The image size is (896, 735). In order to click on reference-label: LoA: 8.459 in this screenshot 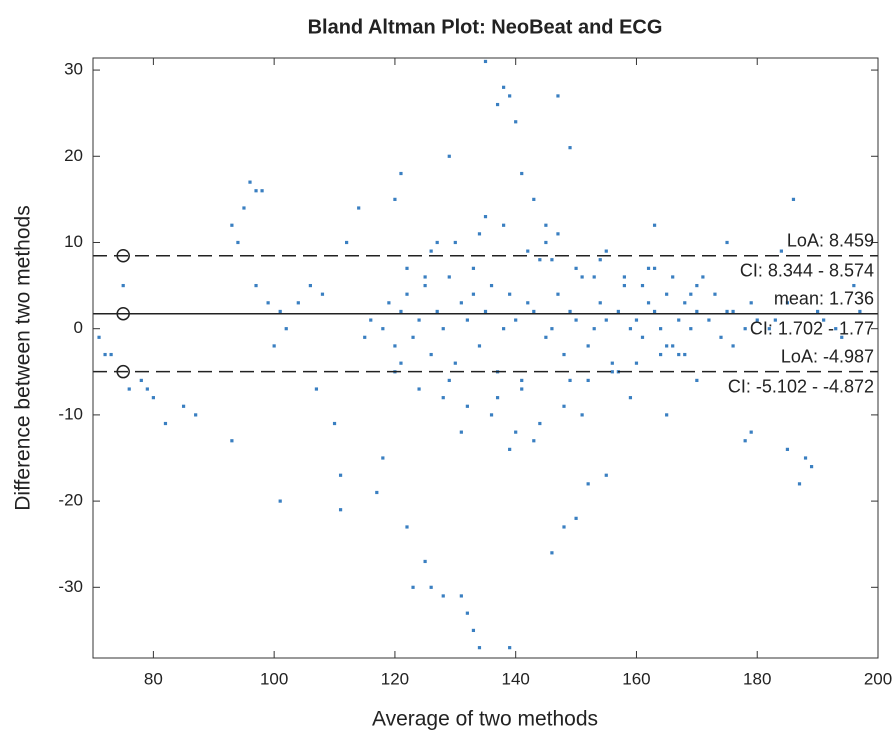, I will do `click(830, 241)`.